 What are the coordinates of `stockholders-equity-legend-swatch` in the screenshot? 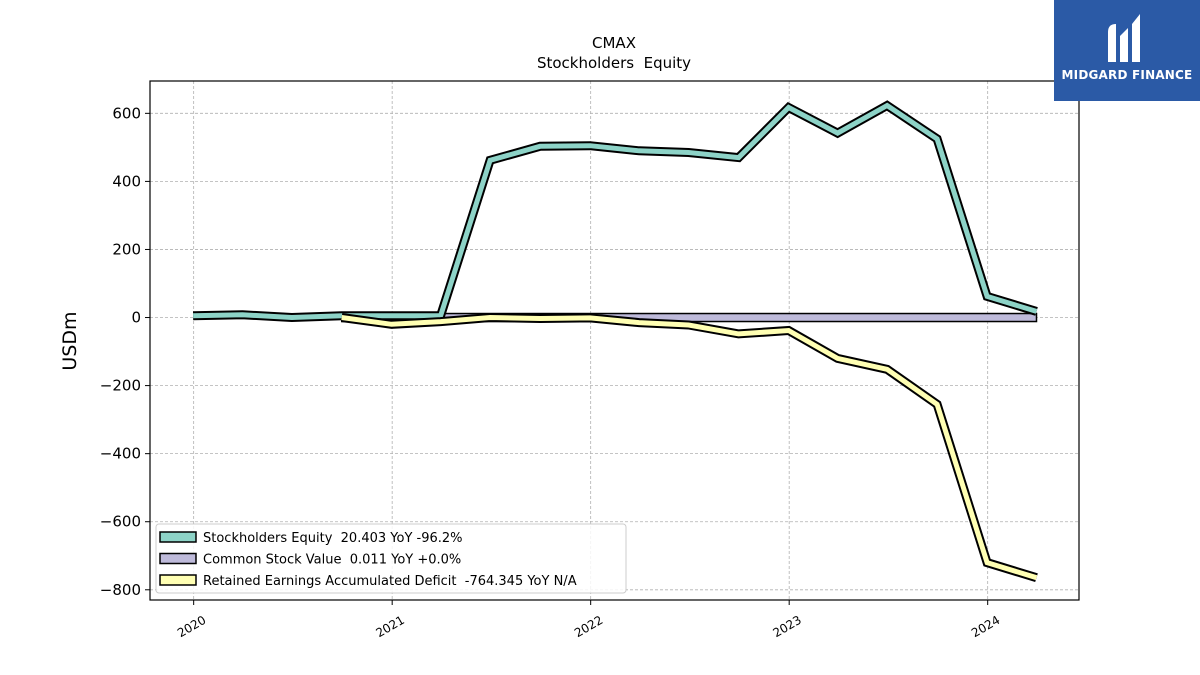 It's located at (178, 537).